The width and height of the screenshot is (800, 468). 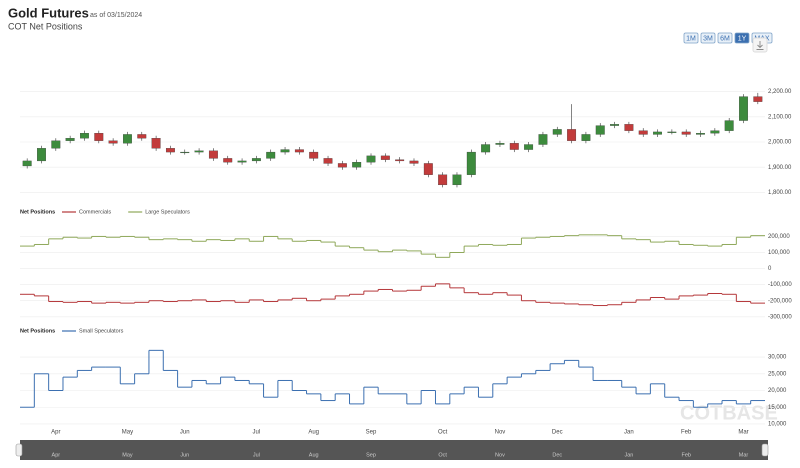 I want to click on y-tick-label: 2,200.00, so click(x=780, y=92).